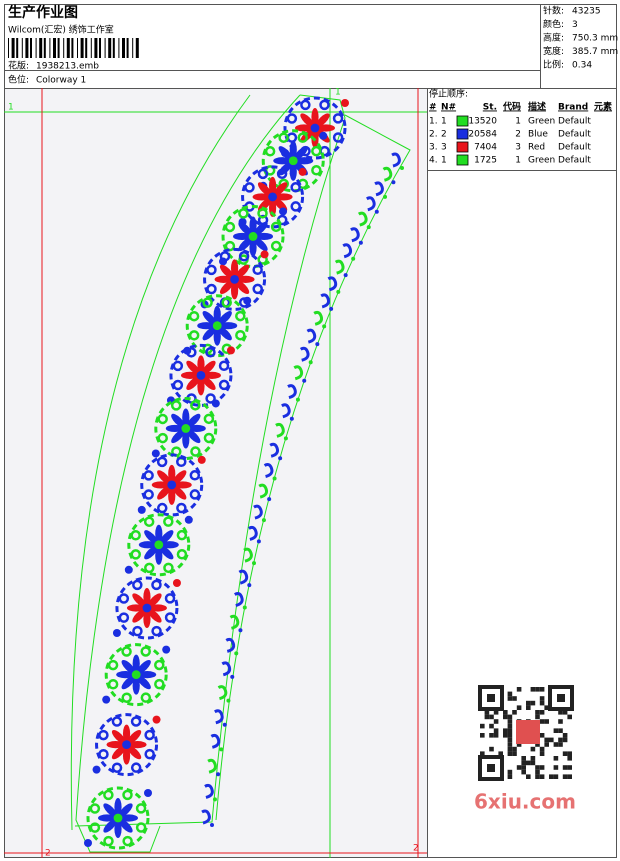 The width and height of the screenshot is (620, 861). Describe the element at coordinates (43, 12) in the screenshot. I see `title: 生产作业图` at that location.